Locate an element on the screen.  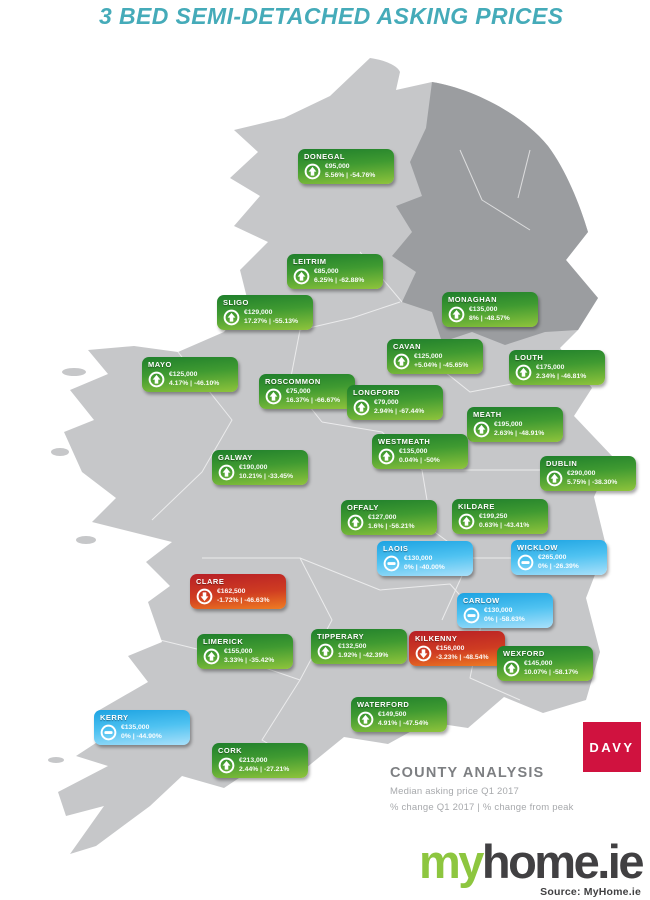
county-change: 17.27% | -55.13% is located at coordinates (271, 321).